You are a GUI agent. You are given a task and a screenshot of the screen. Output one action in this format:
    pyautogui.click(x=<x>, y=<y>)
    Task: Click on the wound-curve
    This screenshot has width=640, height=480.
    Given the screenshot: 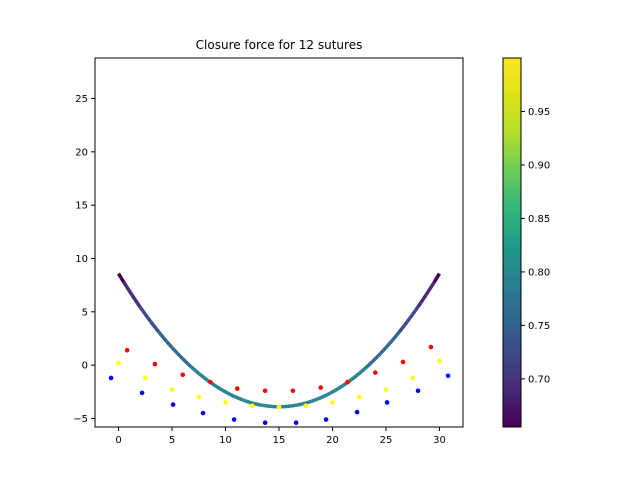 What is the action you would take?
    pyautogui.click(x=279, y=340)
    